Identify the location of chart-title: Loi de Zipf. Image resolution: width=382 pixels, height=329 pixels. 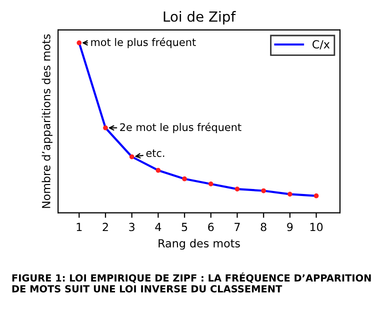
(200, 17).